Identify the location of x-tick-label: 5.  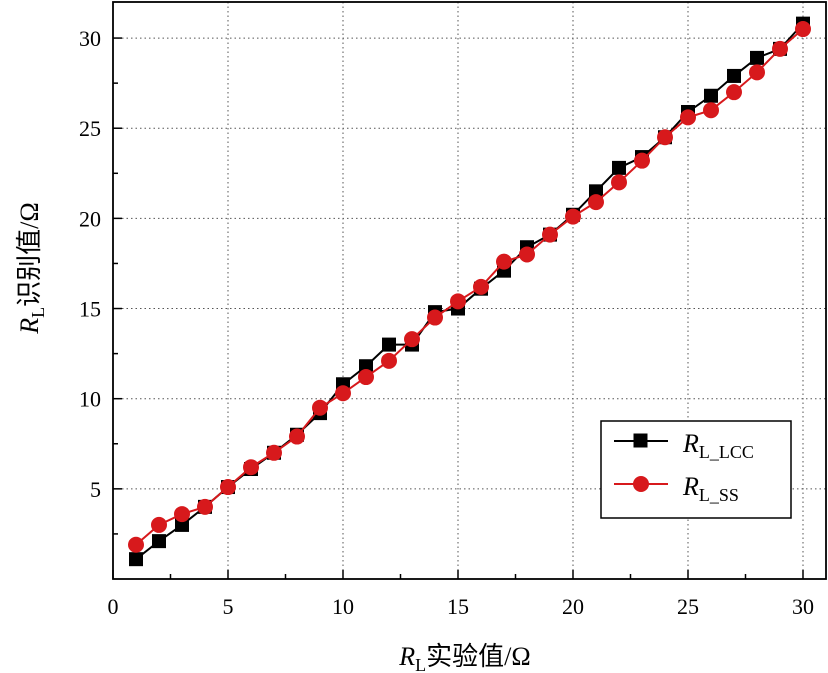
(228, 606).